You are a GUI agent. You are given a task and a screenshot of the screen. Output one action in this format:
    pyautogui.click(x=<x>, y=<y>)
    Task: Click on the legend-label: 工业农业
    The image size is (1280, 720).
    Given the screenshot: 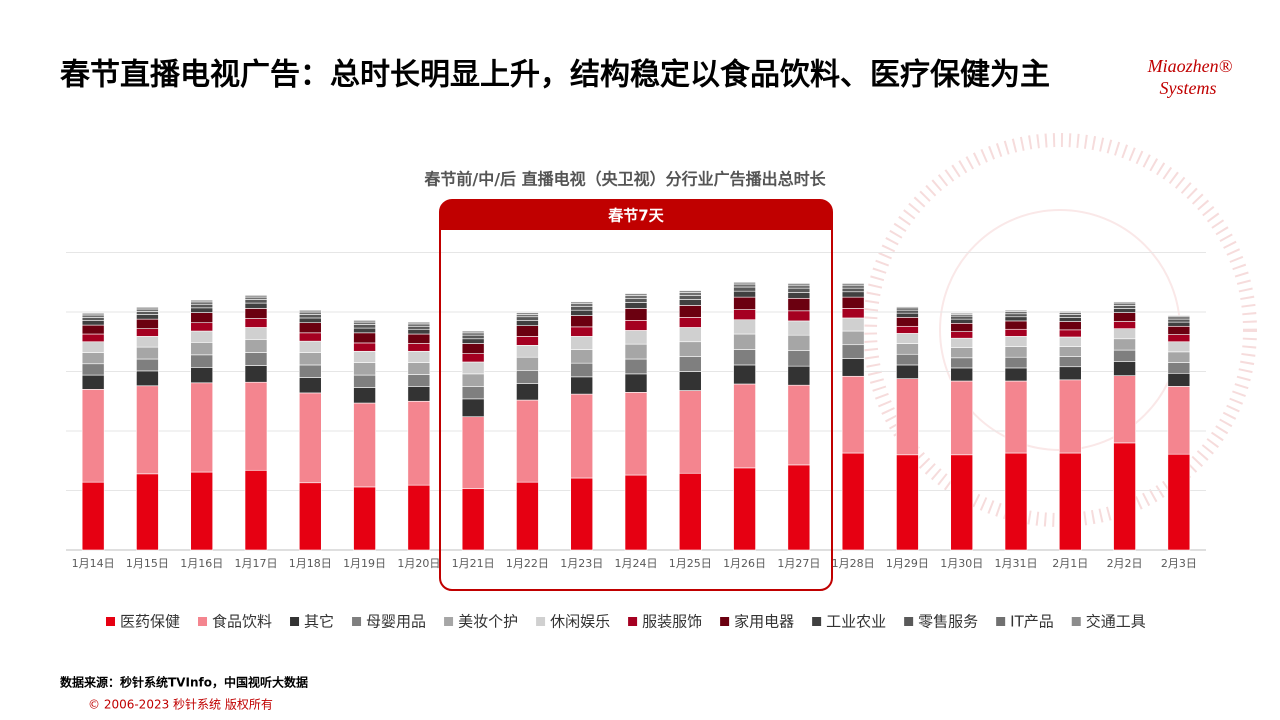 What is the action you would take?
    pyautogui.click(x=856, y=622)
    